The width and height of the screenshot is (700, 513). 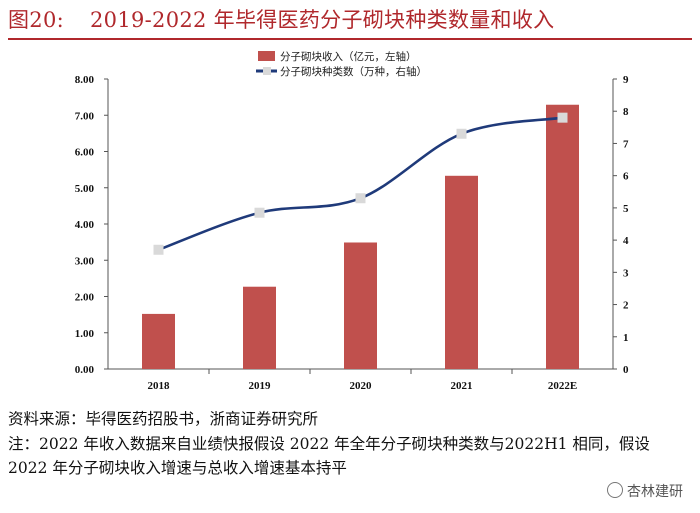 I want to click on y-left-tick-label: 0.00, so click(x=85, y=370).